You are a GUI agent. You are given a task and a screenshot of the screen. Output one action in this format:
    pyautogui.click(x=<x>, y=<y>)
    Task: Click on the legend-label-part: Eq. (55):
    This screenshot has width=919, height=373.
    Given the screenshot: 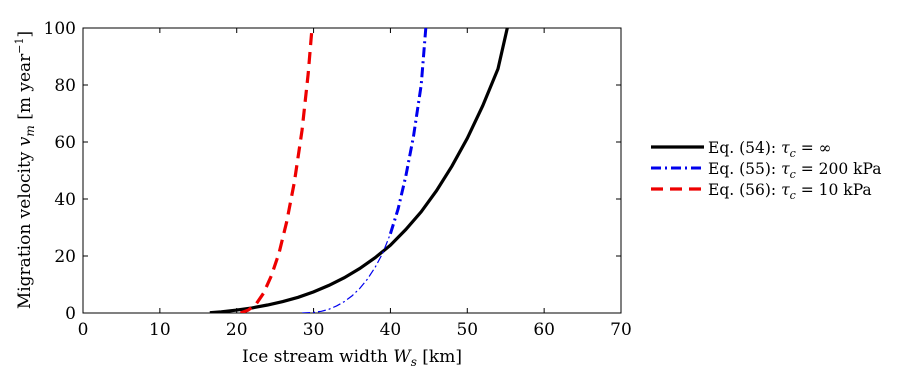 What is the action you would take?
    pyautogui.click(x=744, y=169)
    